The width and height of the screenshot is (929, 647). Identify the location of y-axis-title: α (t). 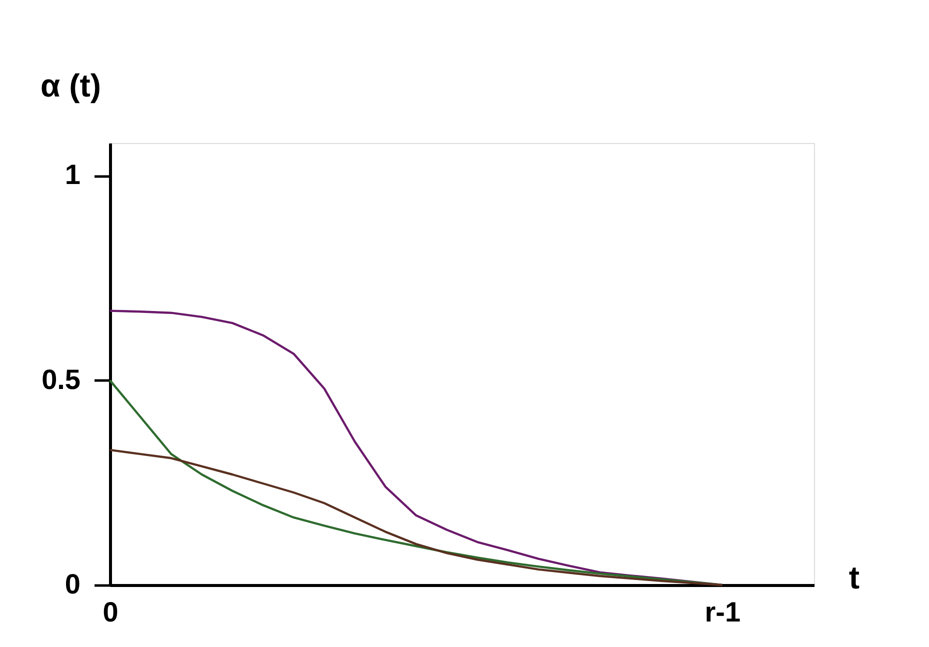
(71, 86).